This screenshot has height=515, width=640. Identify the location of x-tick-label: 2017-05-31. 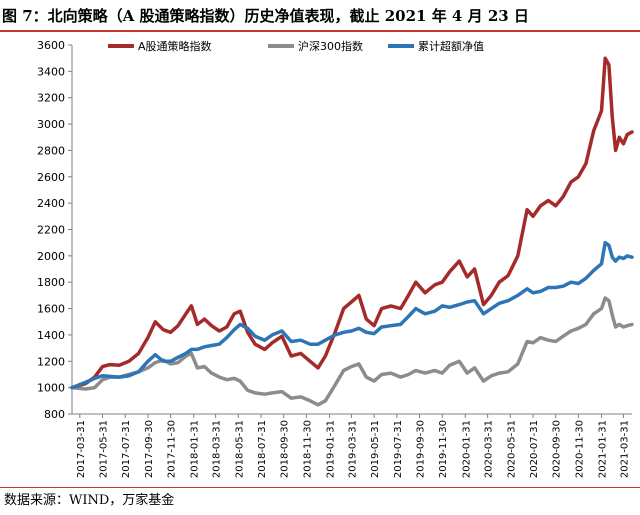
(104, 449).